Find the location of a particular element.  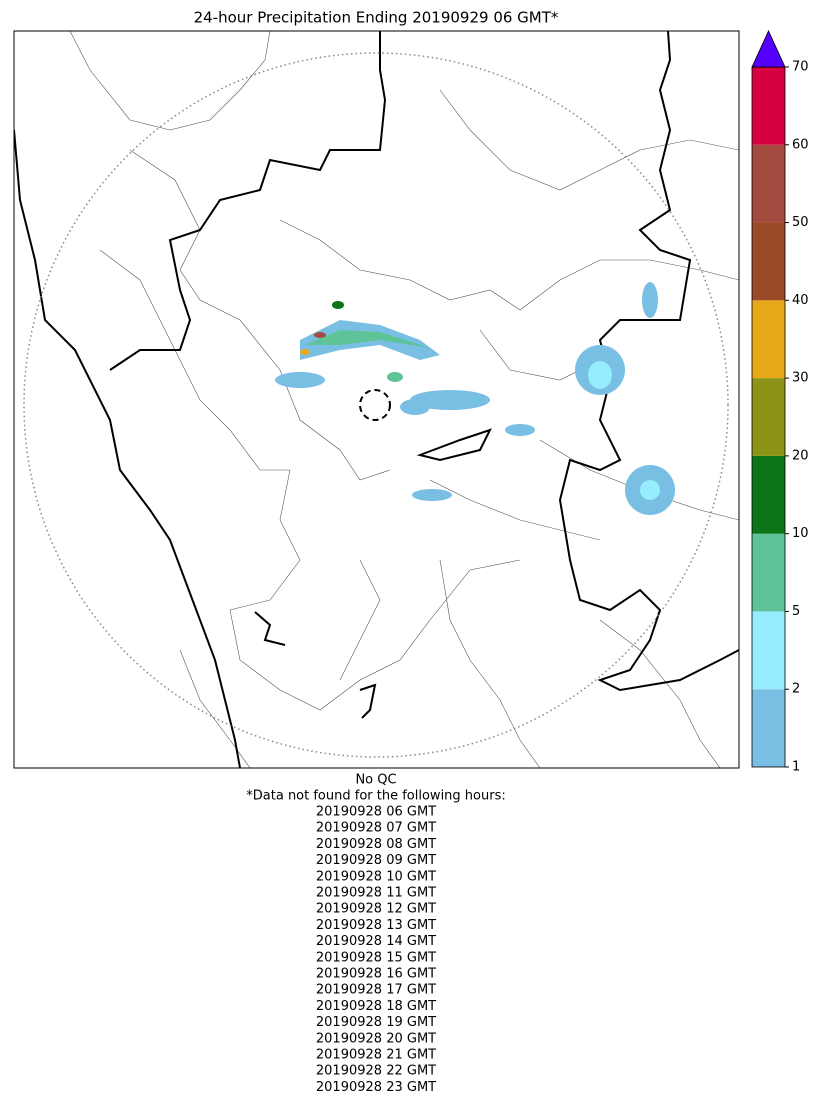

missing-hour: 20190928 07 GMT is located at coordinates (376, 828).